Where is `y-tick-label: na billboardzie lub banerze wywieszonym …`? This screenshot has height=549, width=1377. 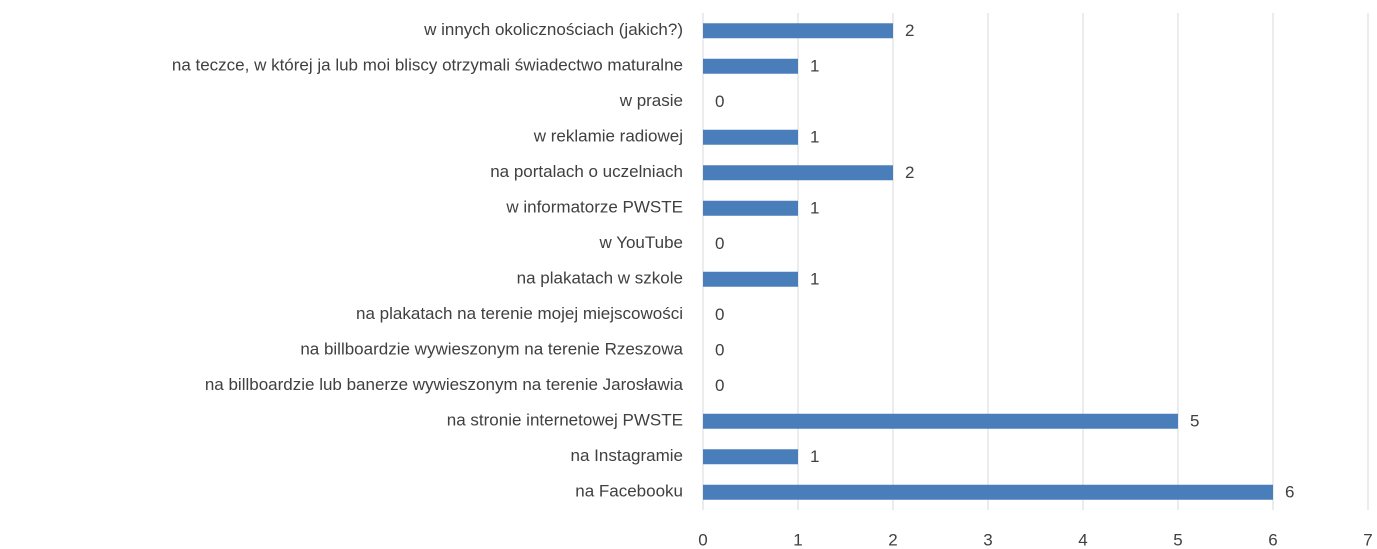 y-tick-label: na billboardzie lub banerze wywieszonym … is located at coordinates (444, 384).